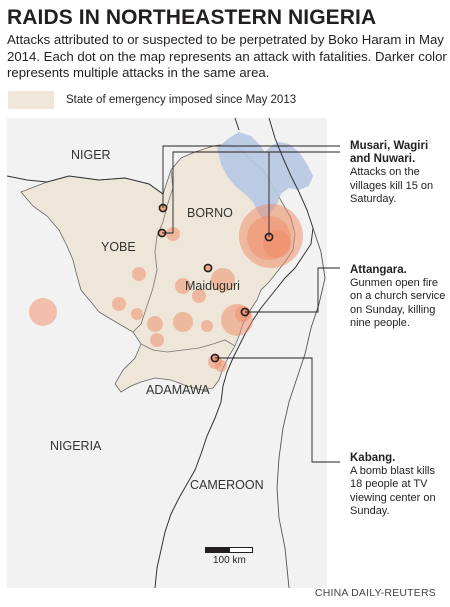 Image resolution: width=450 pixels, height=607 pixels. I want to click on map-label-borno: BORNO, so click(210, 213).